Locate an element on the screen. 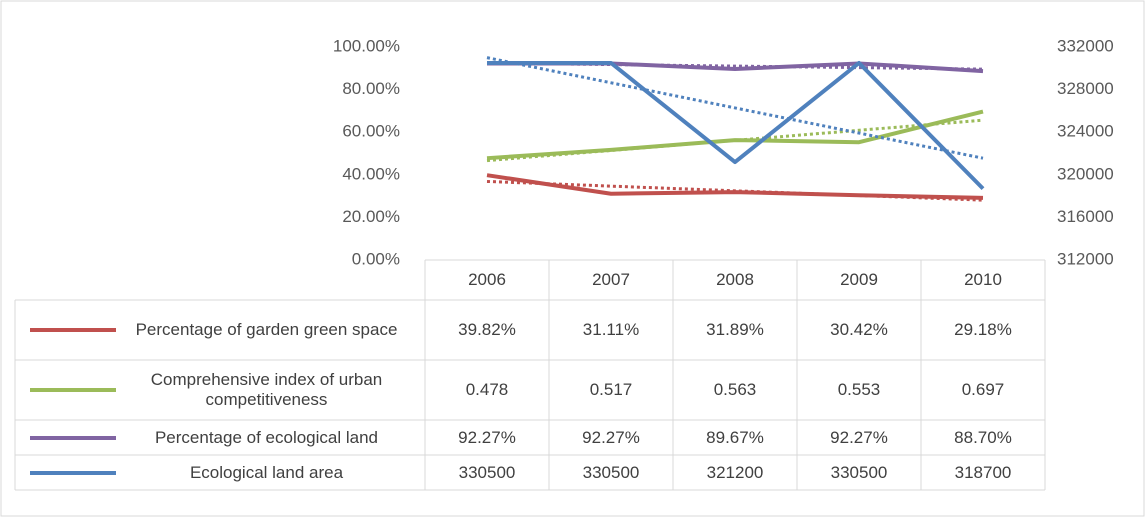 This screenshot has height=517, width=1145. table-value: 0.553 is located at coordinates (859, 389).